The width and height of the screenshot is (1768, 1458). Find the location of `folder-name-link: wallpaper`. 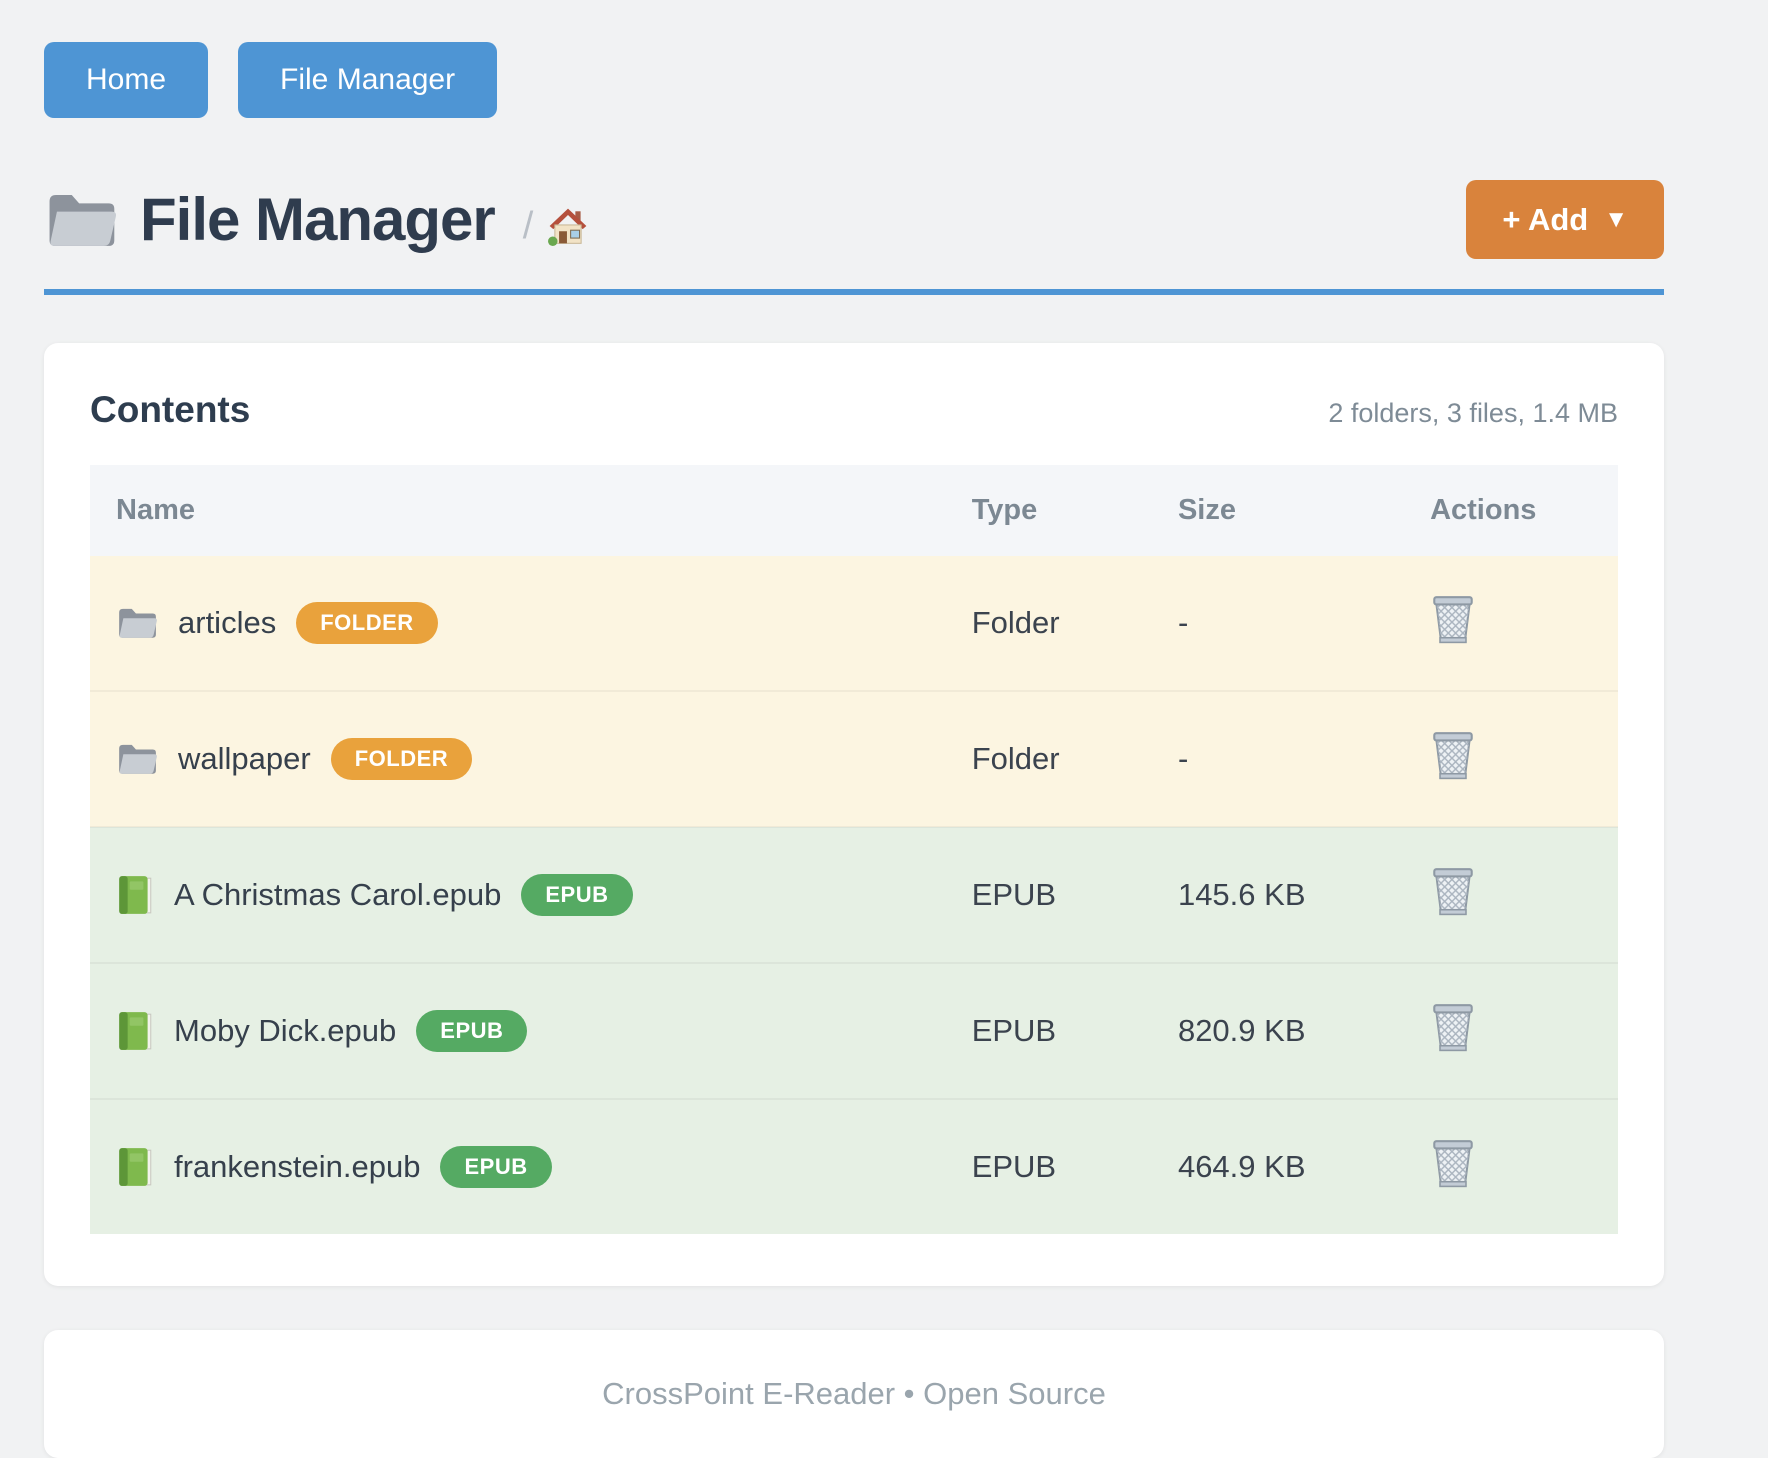

folder-name-link: wallpaper is located at coordinates (244, 758).